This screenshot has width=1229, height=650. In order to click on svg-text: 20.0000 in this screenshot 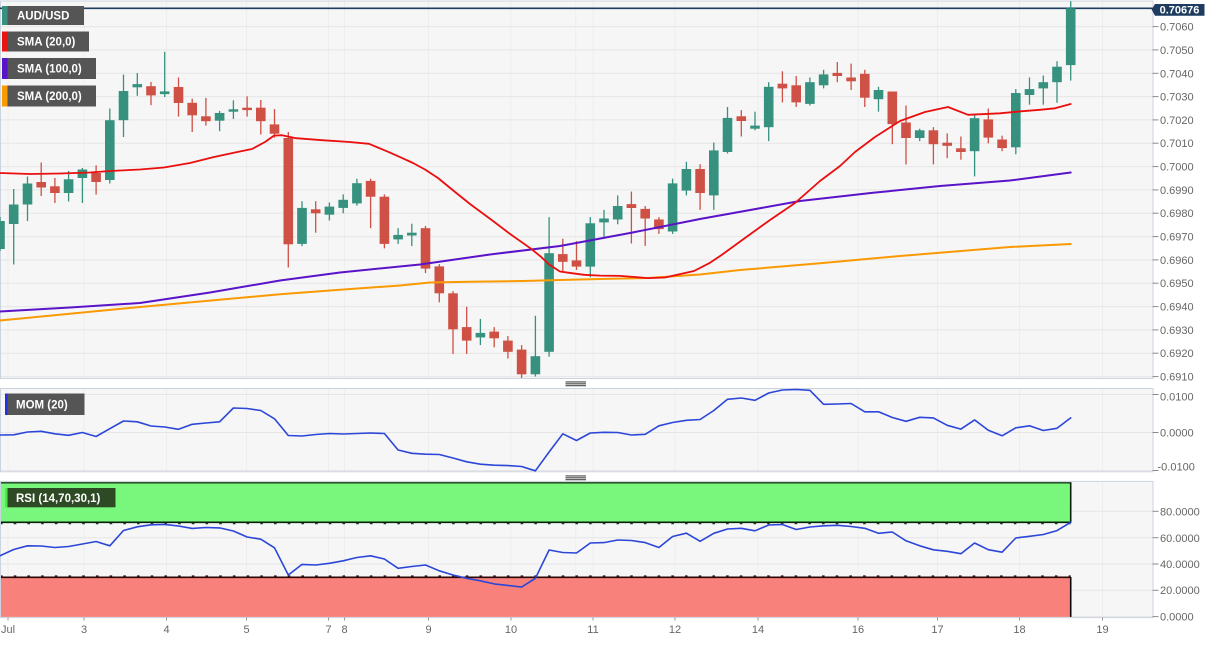, I will do `click(1180, 591)`.